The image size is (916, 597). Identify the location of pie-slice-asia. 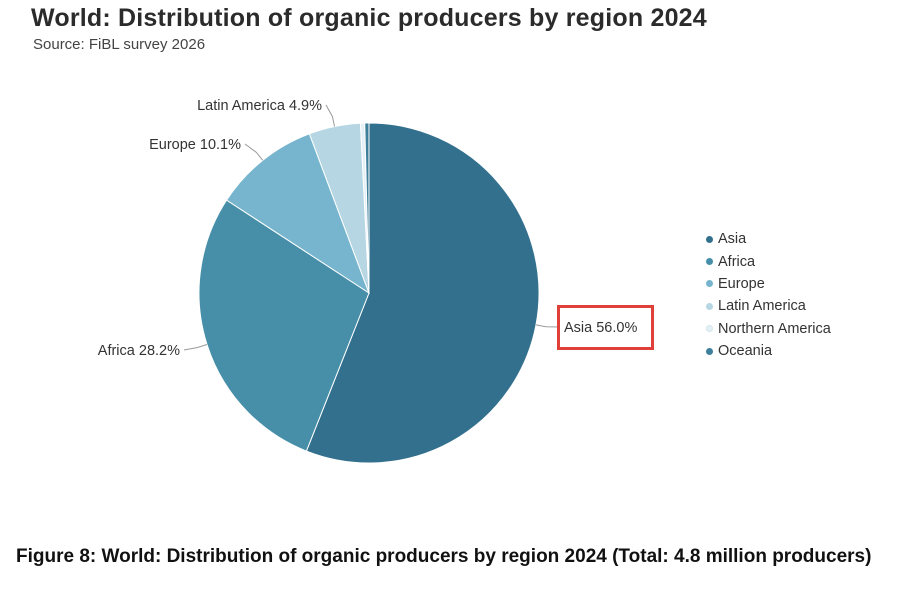
(422, 293).